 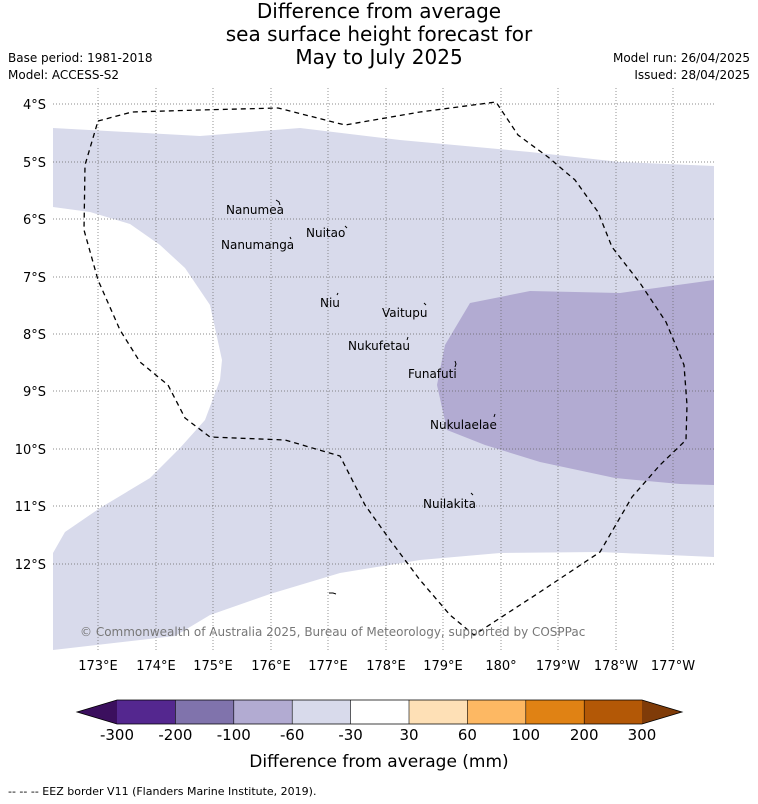 I want to click on latitude-labels: 4°S 5°S 6°S 7°S 8°S 9°S 10°S 11°S 12°S, so click(x=30, y=335).